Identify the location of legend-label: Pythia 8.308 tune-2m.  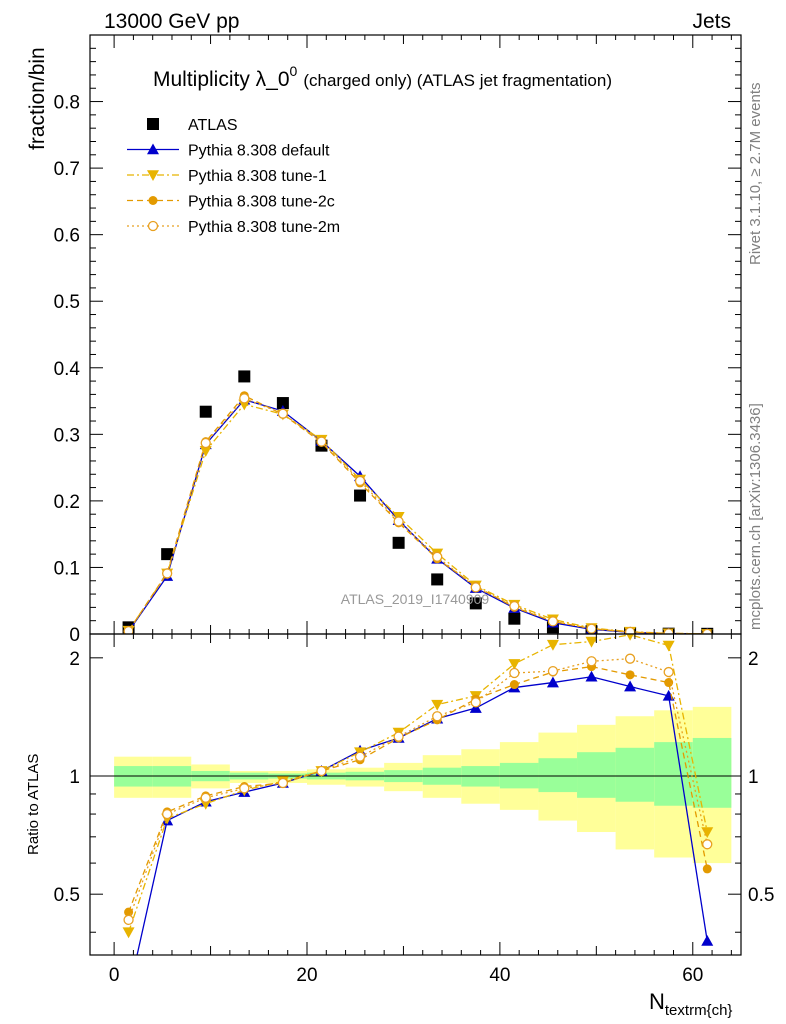
(264, 227).